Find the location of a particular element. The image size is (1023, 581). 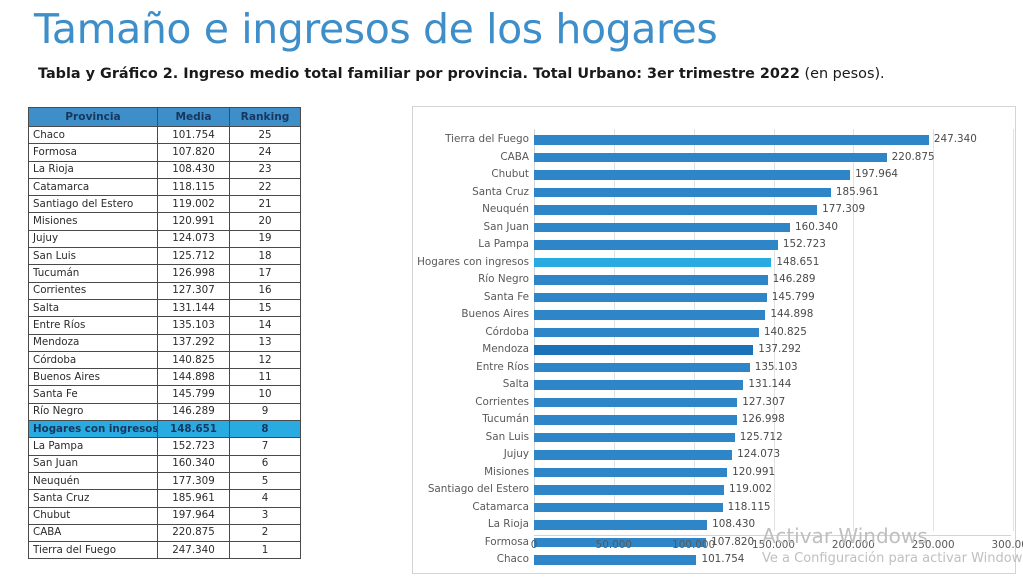

chart-bar-value-label: 118.115 is located at coordinates (749, 506).